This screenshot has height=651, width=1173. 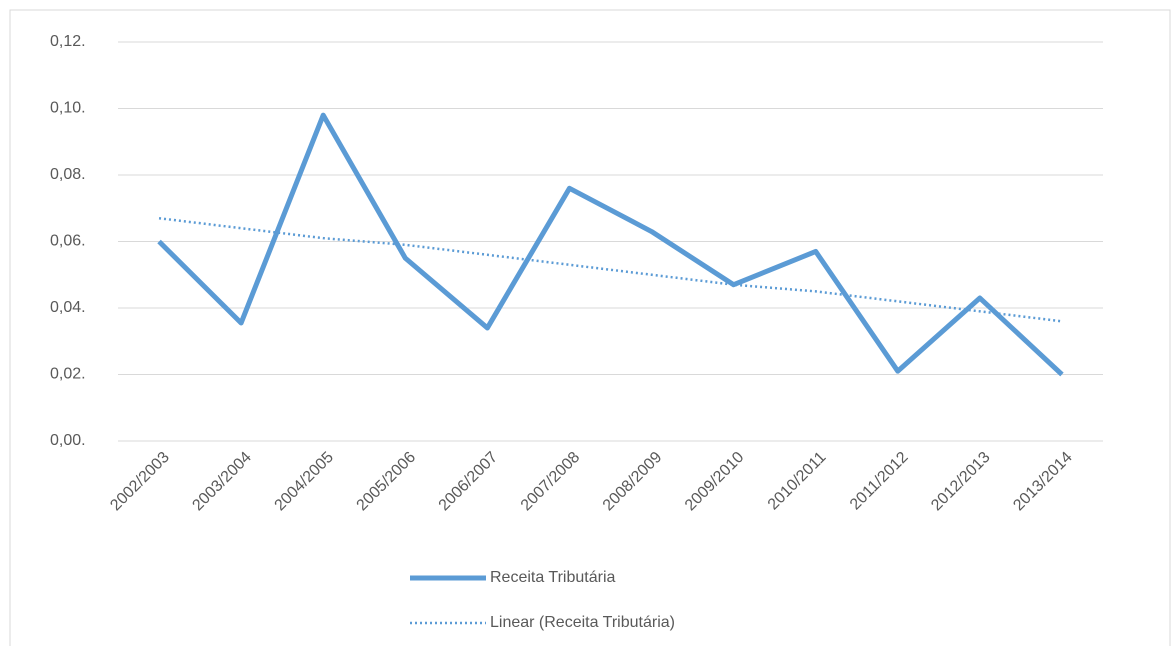 What do you see at coordinates (68, 374) in the screenshot?
I see `y-tick-label: 0,02.` at bounding box center [68, 374].